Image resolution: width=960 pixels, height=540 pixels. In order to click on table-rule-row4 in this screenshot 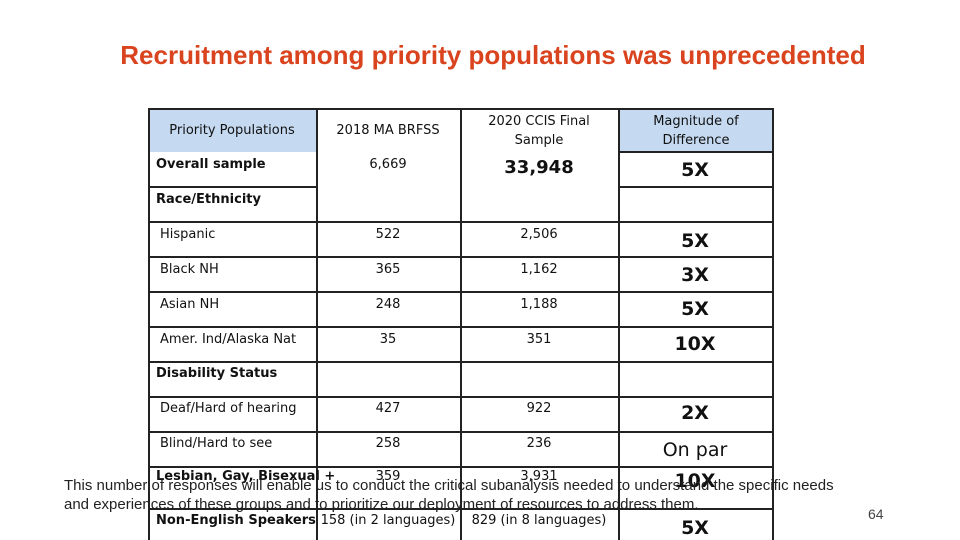, I will do `click(461, 362)`.